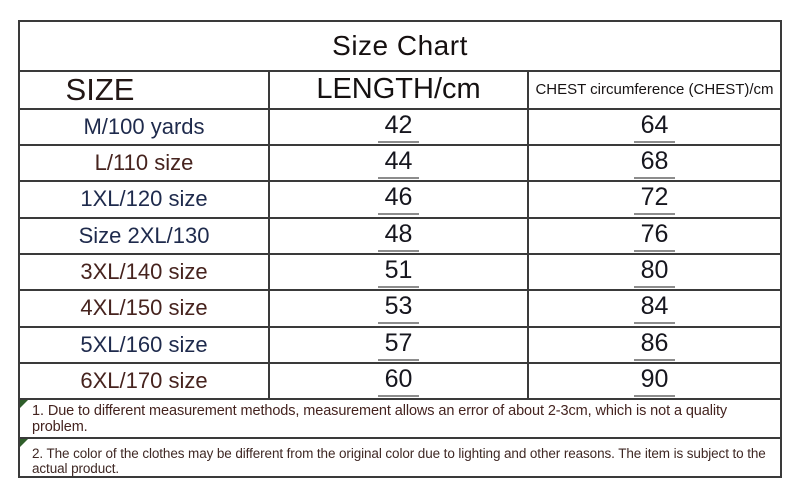  I want to click on length-value: 48, so click(398, 236).